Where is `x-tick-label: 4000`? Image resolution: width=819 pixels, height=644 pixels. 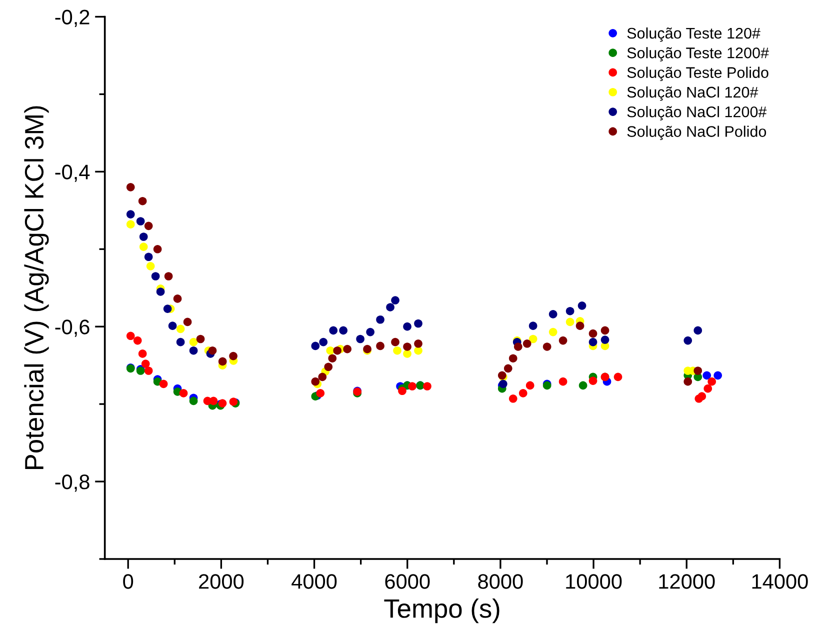
x-tick-label: 4000 is located at coordinates (314, 581).